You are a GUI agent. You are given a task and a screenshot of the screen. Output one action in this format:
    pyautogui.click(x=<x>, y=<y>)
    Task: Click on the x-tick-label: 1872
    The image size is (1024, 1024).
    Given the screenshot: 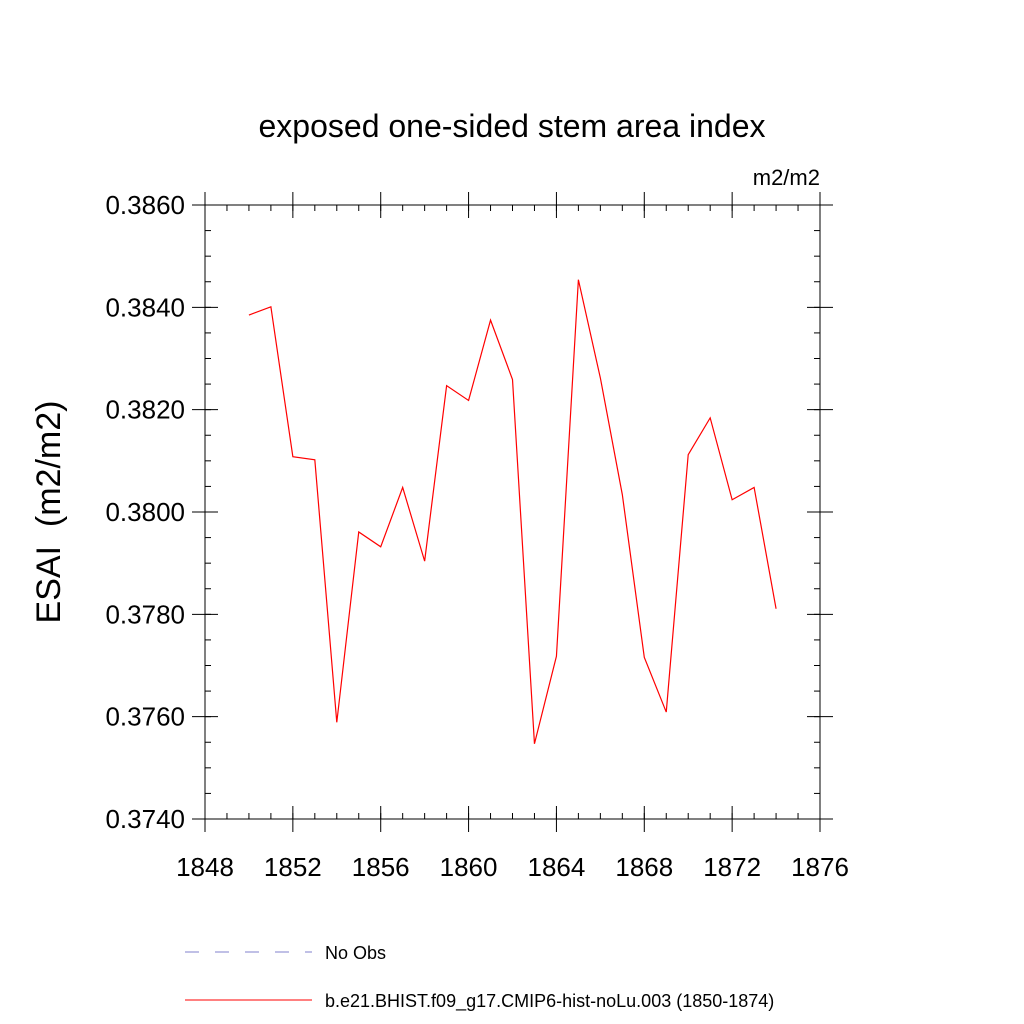 What is the action you would take?
    pyautogui.click(x=732, y=867)
    